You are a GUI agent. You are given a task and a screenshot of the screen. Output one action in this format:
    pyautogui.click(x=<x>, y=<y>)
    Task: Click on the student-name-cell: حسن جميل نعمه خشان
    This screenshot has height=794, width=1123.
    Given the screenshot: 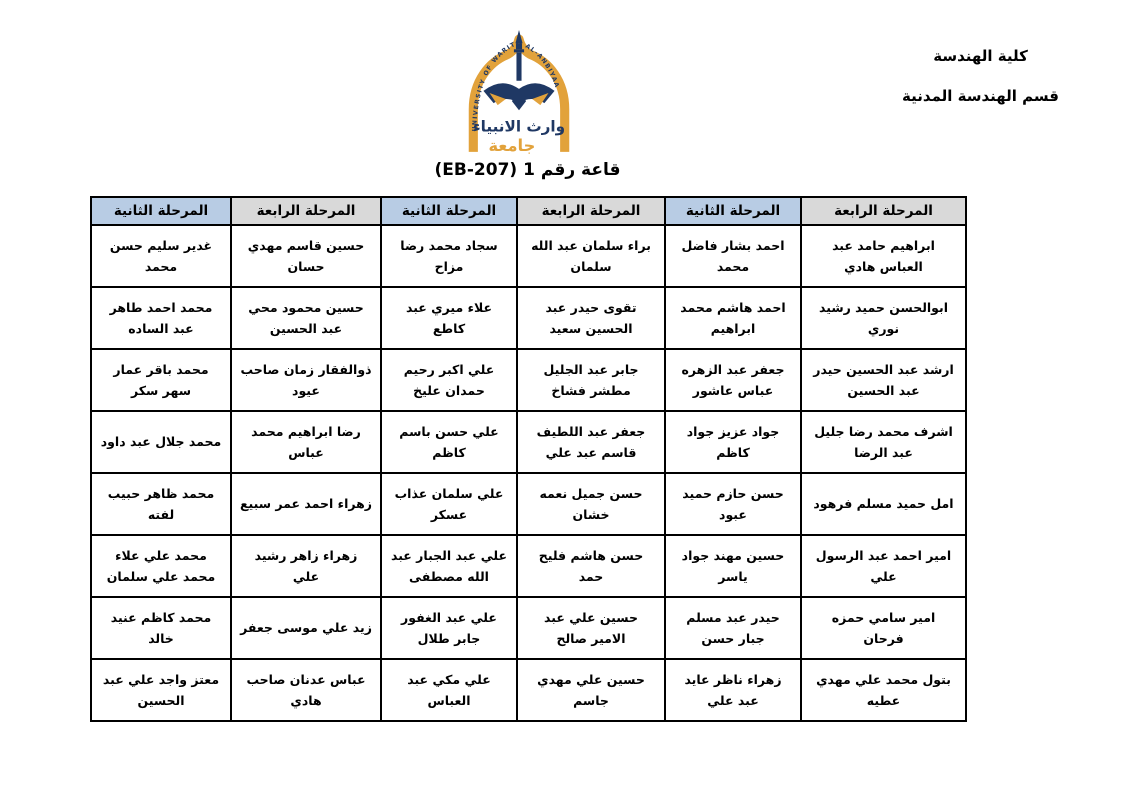 What is the action you would take?
    pyautogui.click(x=591, y=504)
    